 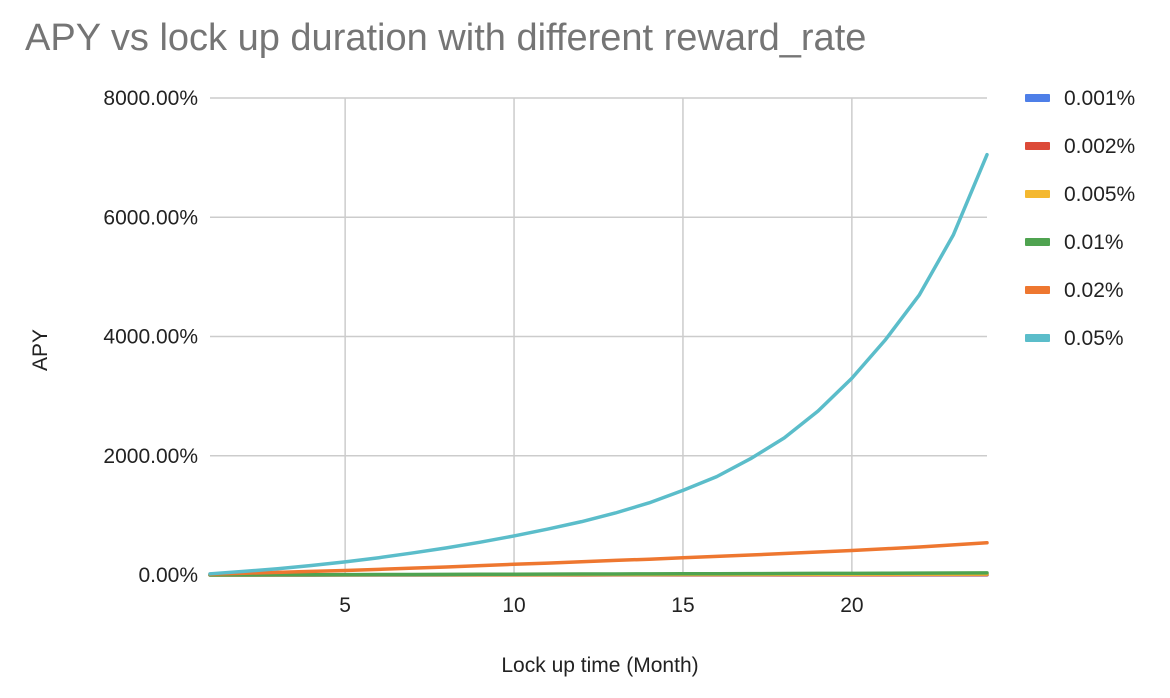 I want to click on x-axis-ticks: 5 10 15 20, so click(x=601, y=605).